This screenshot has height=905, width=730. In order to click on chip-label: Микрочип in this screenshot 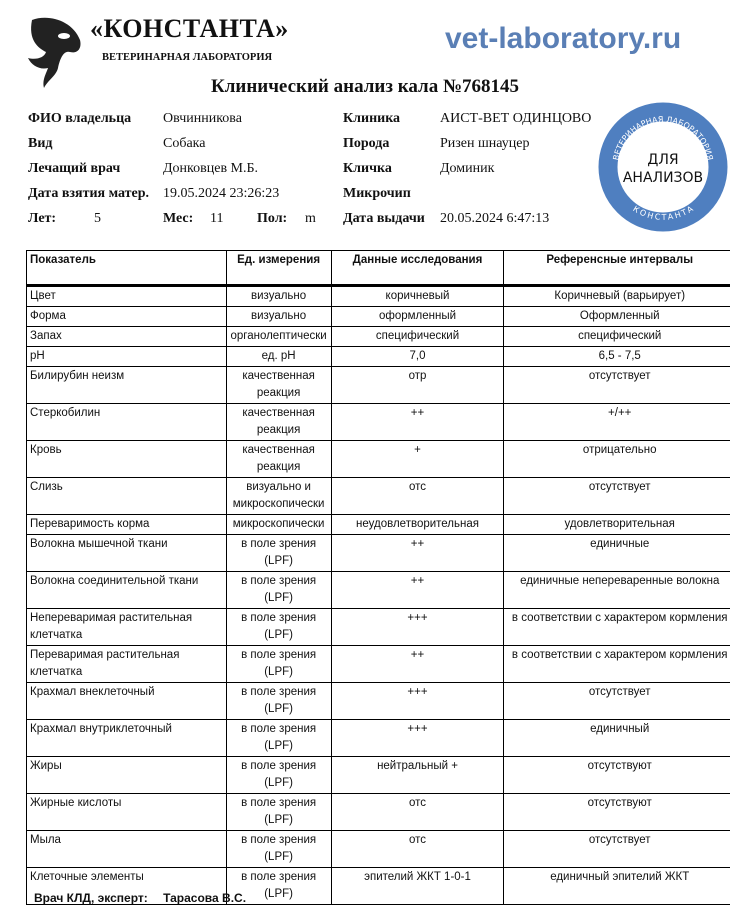, I will do `click(377, 193)`.